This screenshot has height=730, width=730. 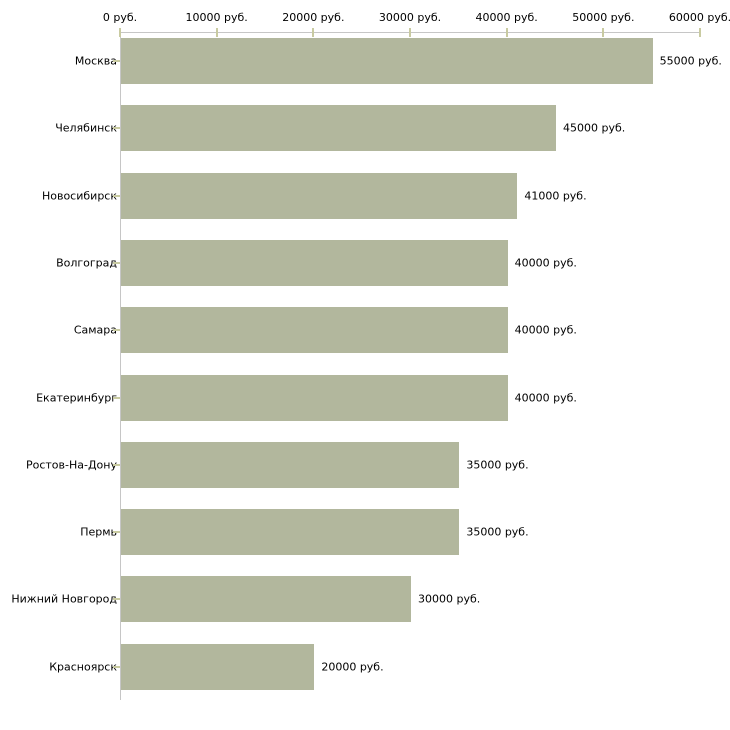 What do you see at coordinates (95, 61) in the screenshot?
I see `category-label: Москва` at bounding box center [95, 61].